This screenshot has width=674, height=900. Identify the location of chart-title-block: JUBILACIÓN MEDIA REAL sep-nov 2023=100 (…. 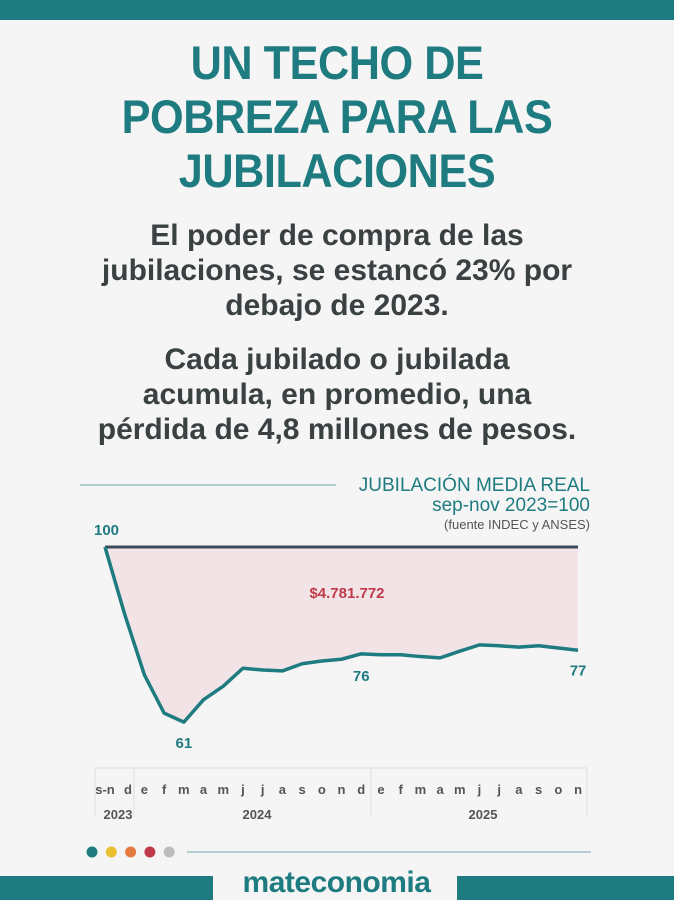
(474, 504).